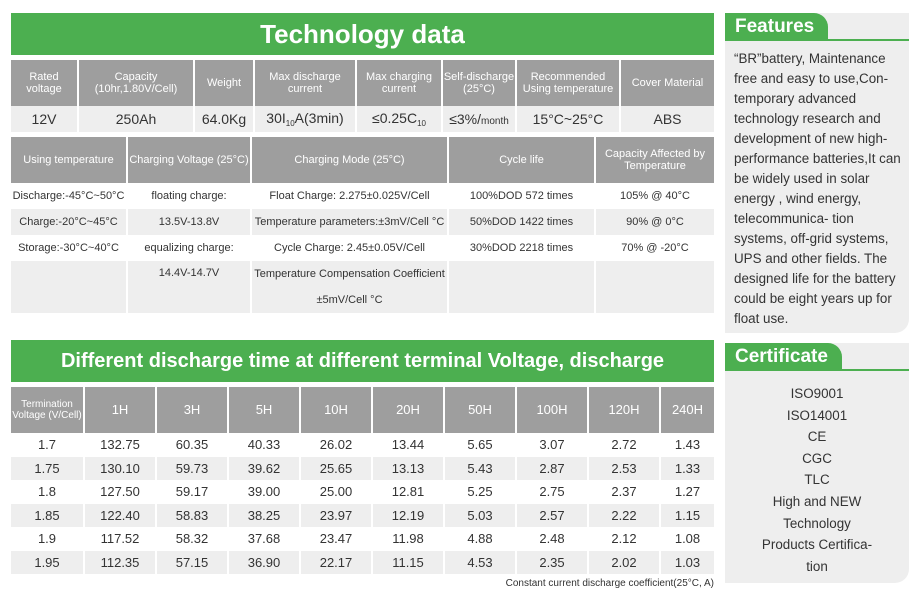 This screenshot has height=597, width=916. Describe the element at coordinates (408, 539) in the screenshot. I see `discharge-current-cell: 11.98` at that location.